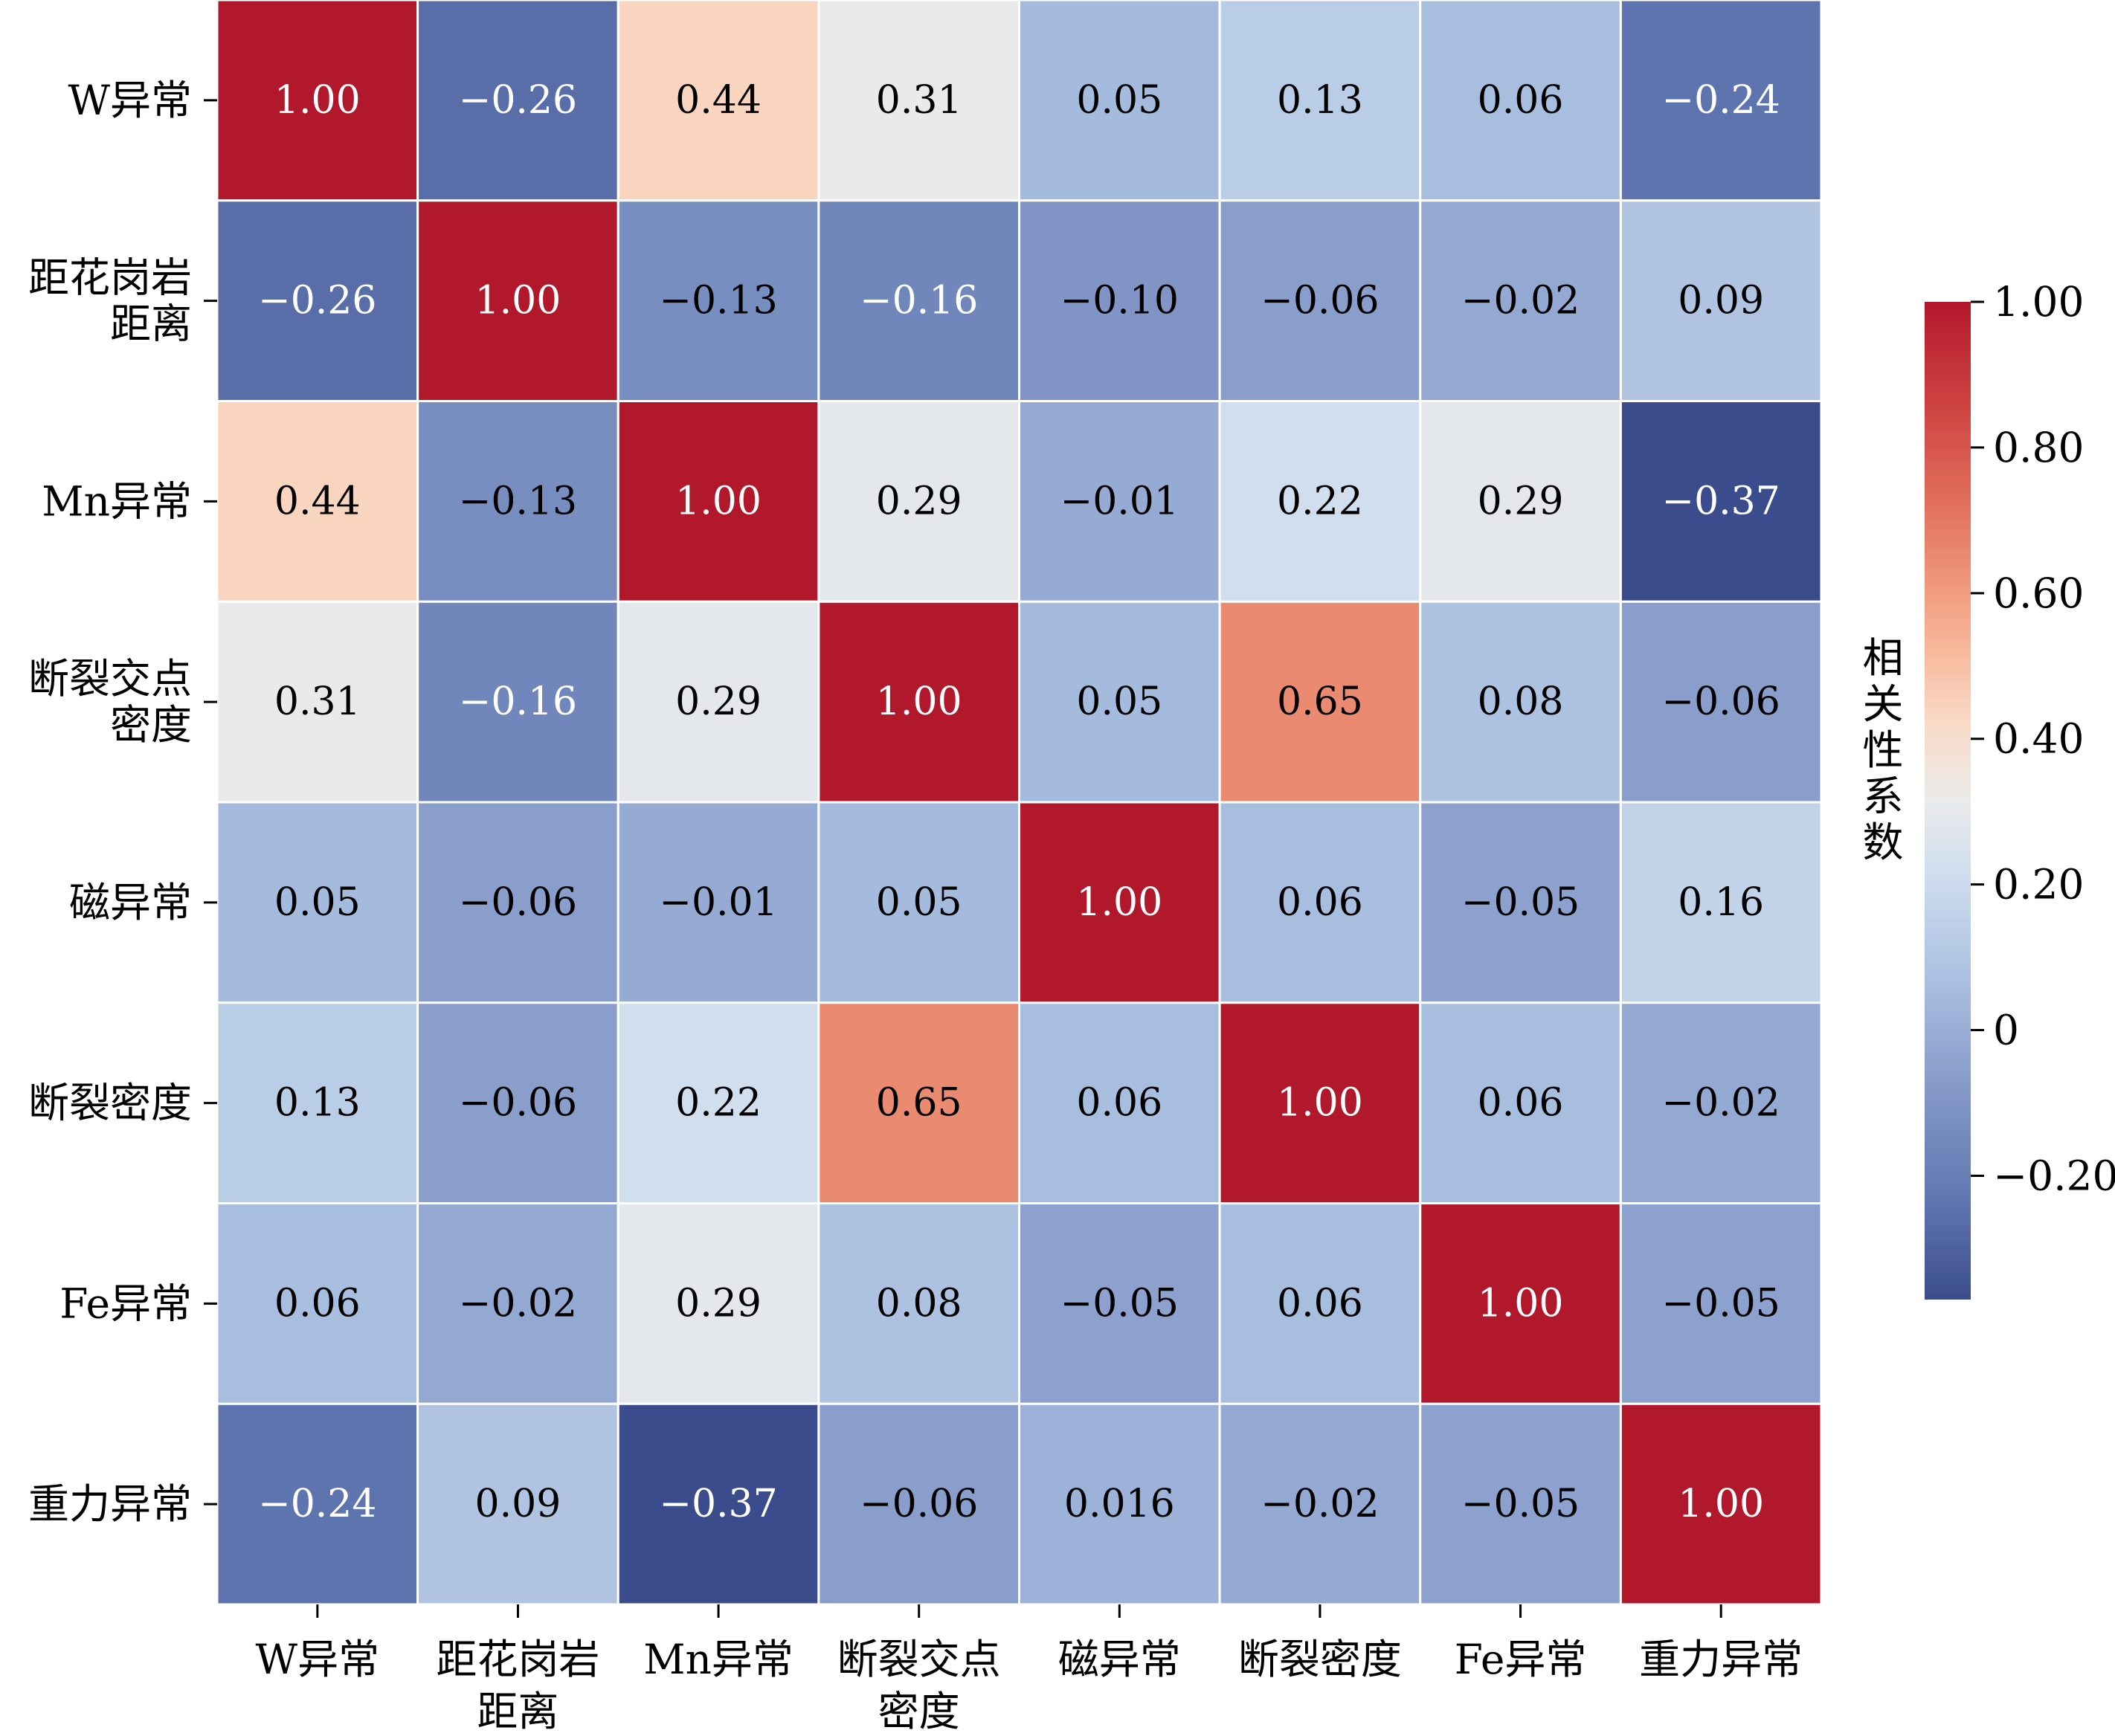 The height and width of the screenshot is (1736, 2115). What do you see at coordinates (2038, 593) in the screenshot?
I see `colorbar-tick-label: 0.60` at bounding box center [2038, 593].